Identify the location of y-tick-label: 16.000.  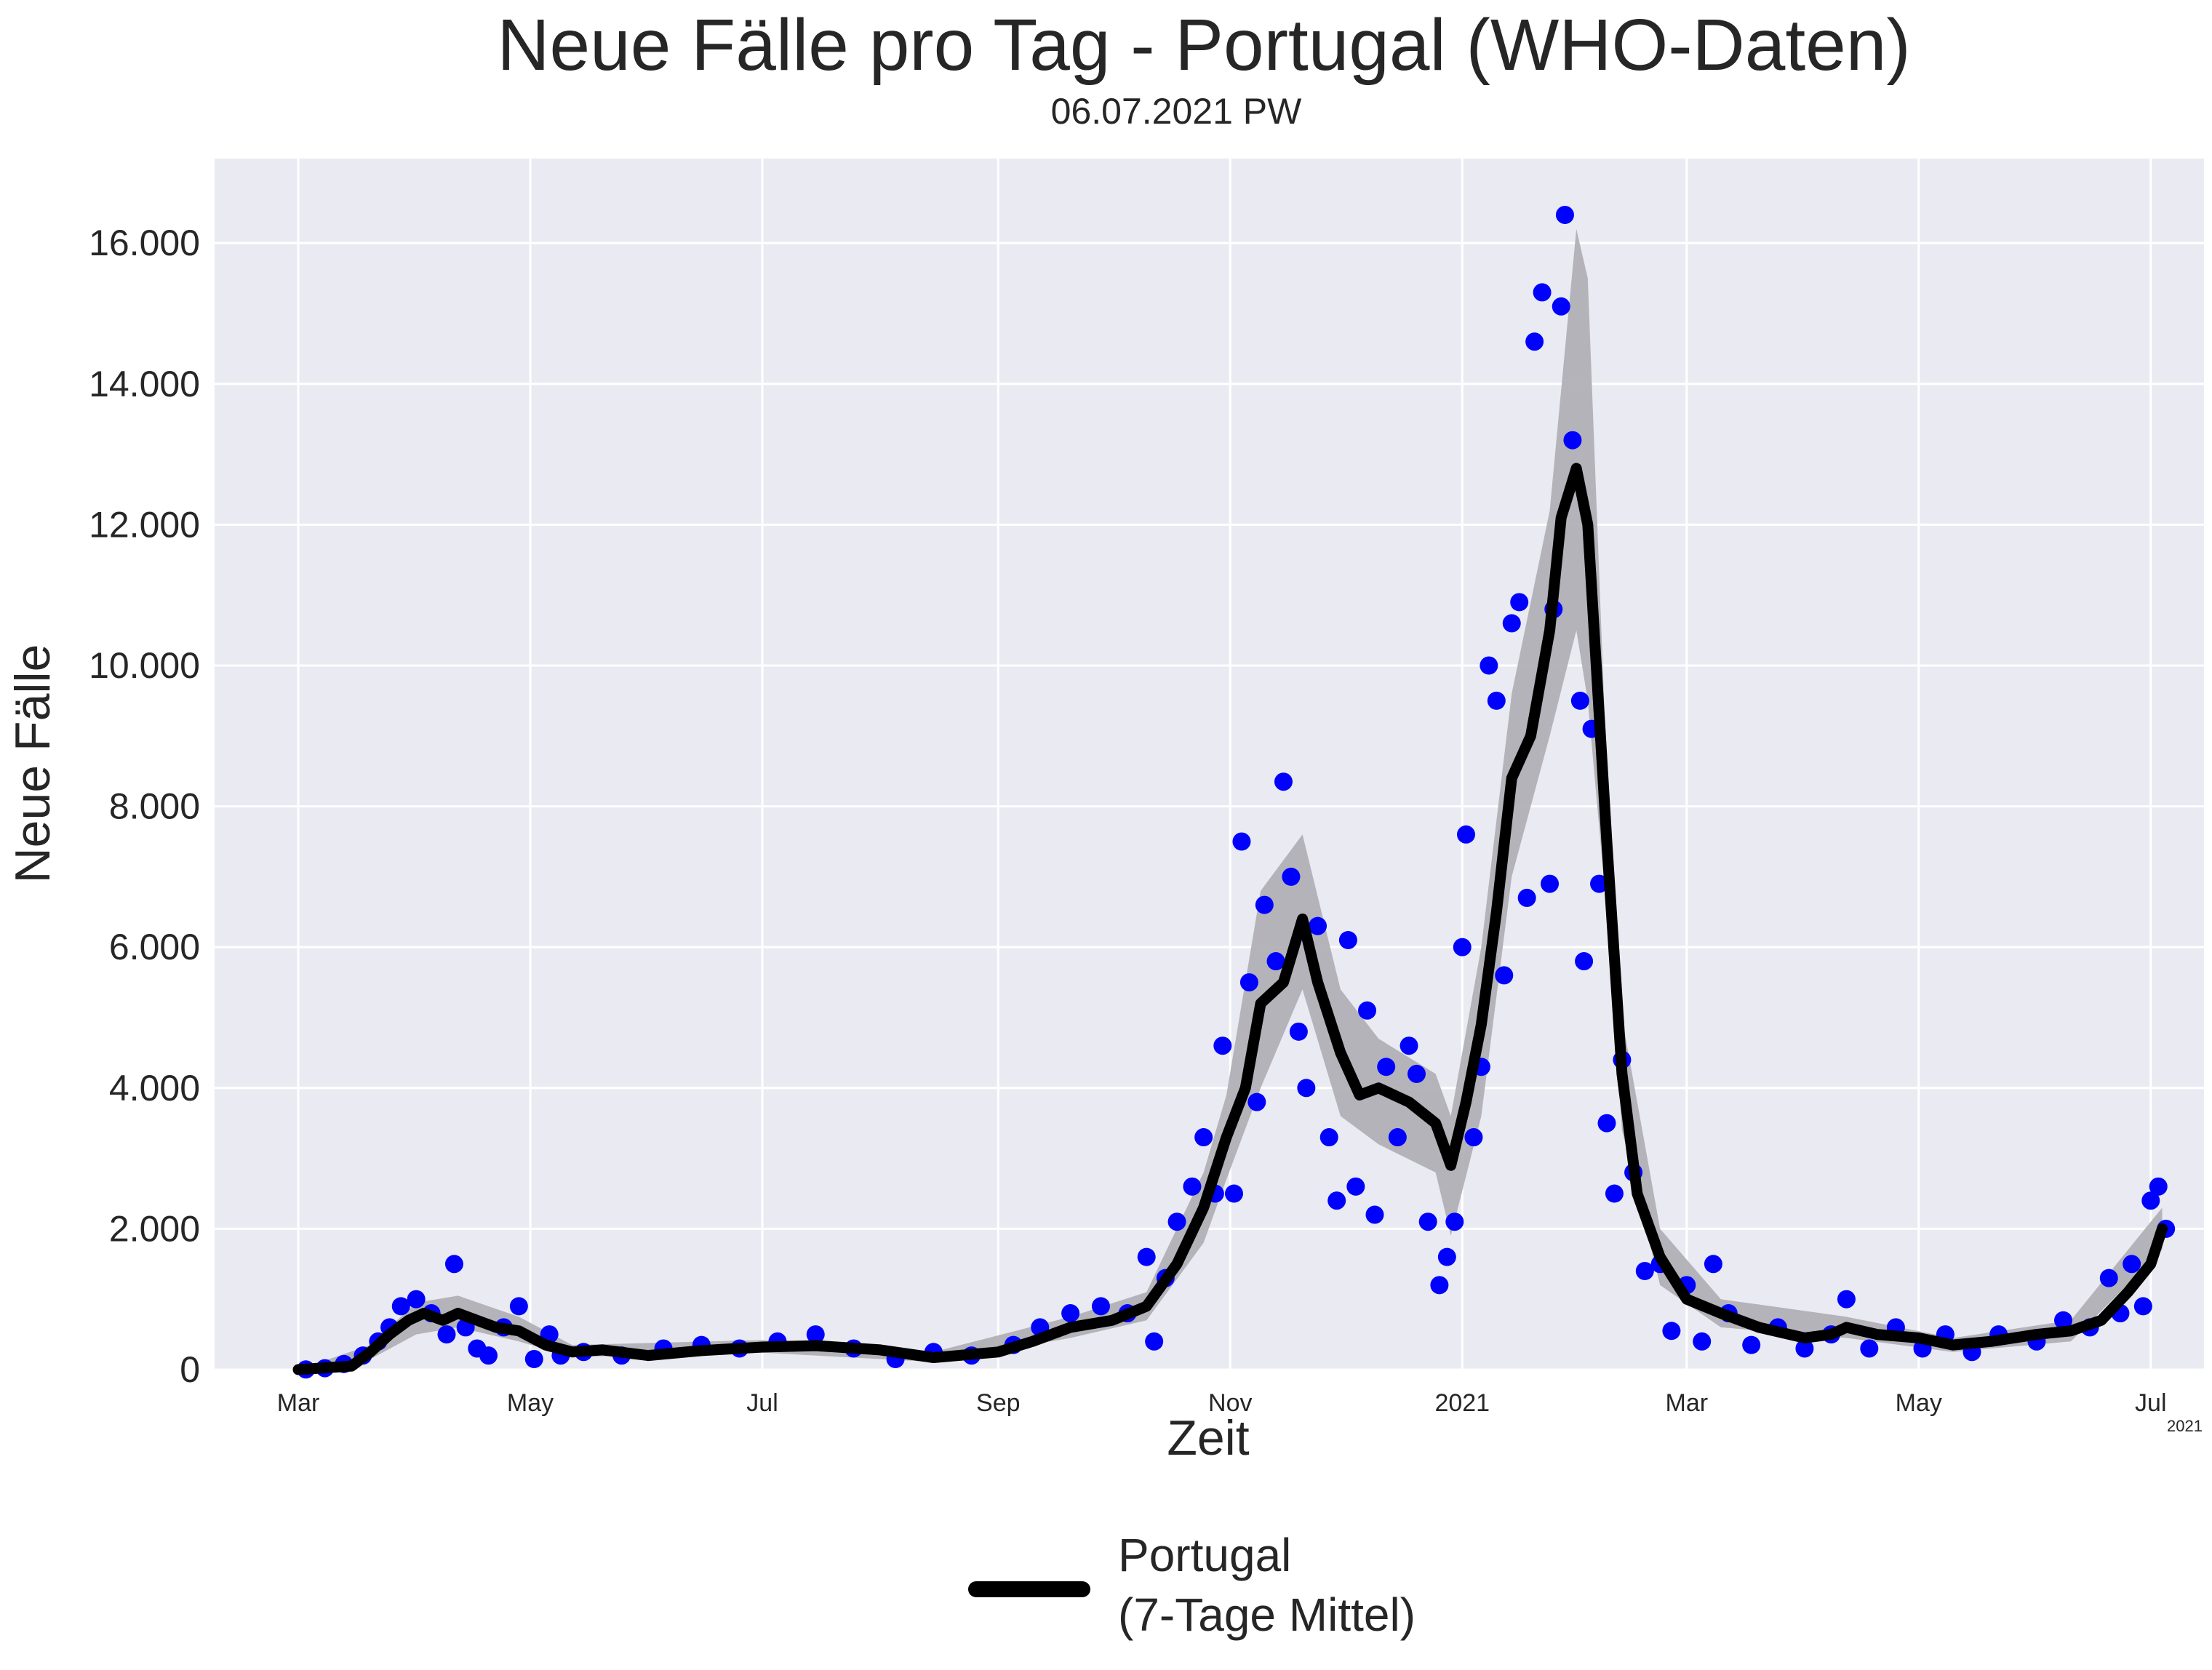
(144, 243).